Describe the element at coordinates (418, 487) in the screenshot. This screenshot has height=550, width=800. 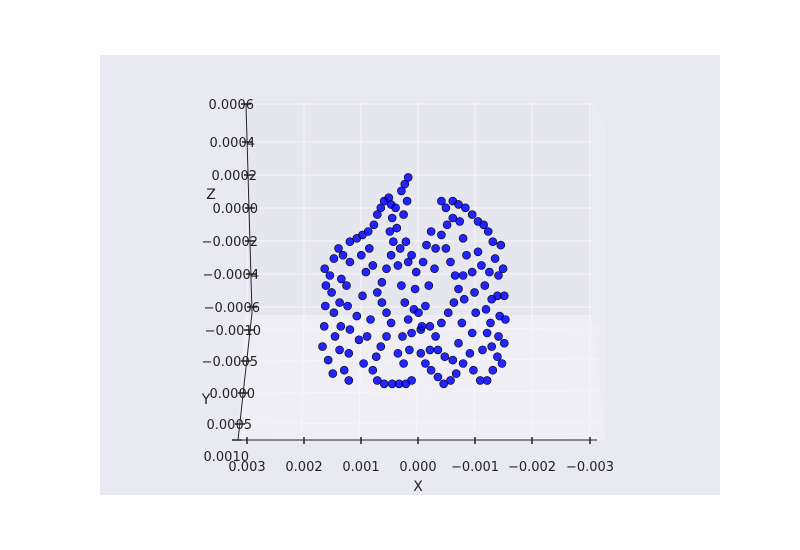
I see `x-axis-label: X` at that location.